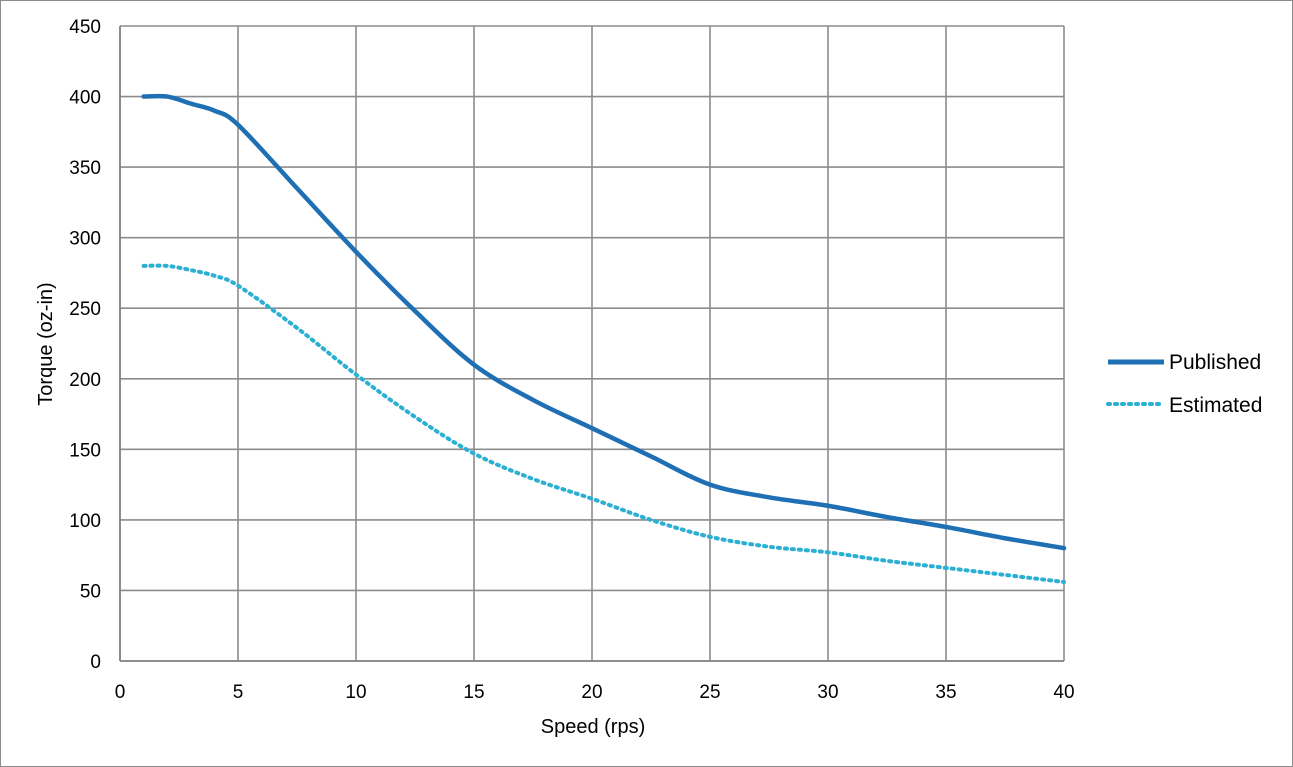 The height and width of the screenshot is (767, 1293). What do you see at coordinates (85, 521) in the screenshot?
I see `y-tick-label: 100` at bounding box center [85, 521].